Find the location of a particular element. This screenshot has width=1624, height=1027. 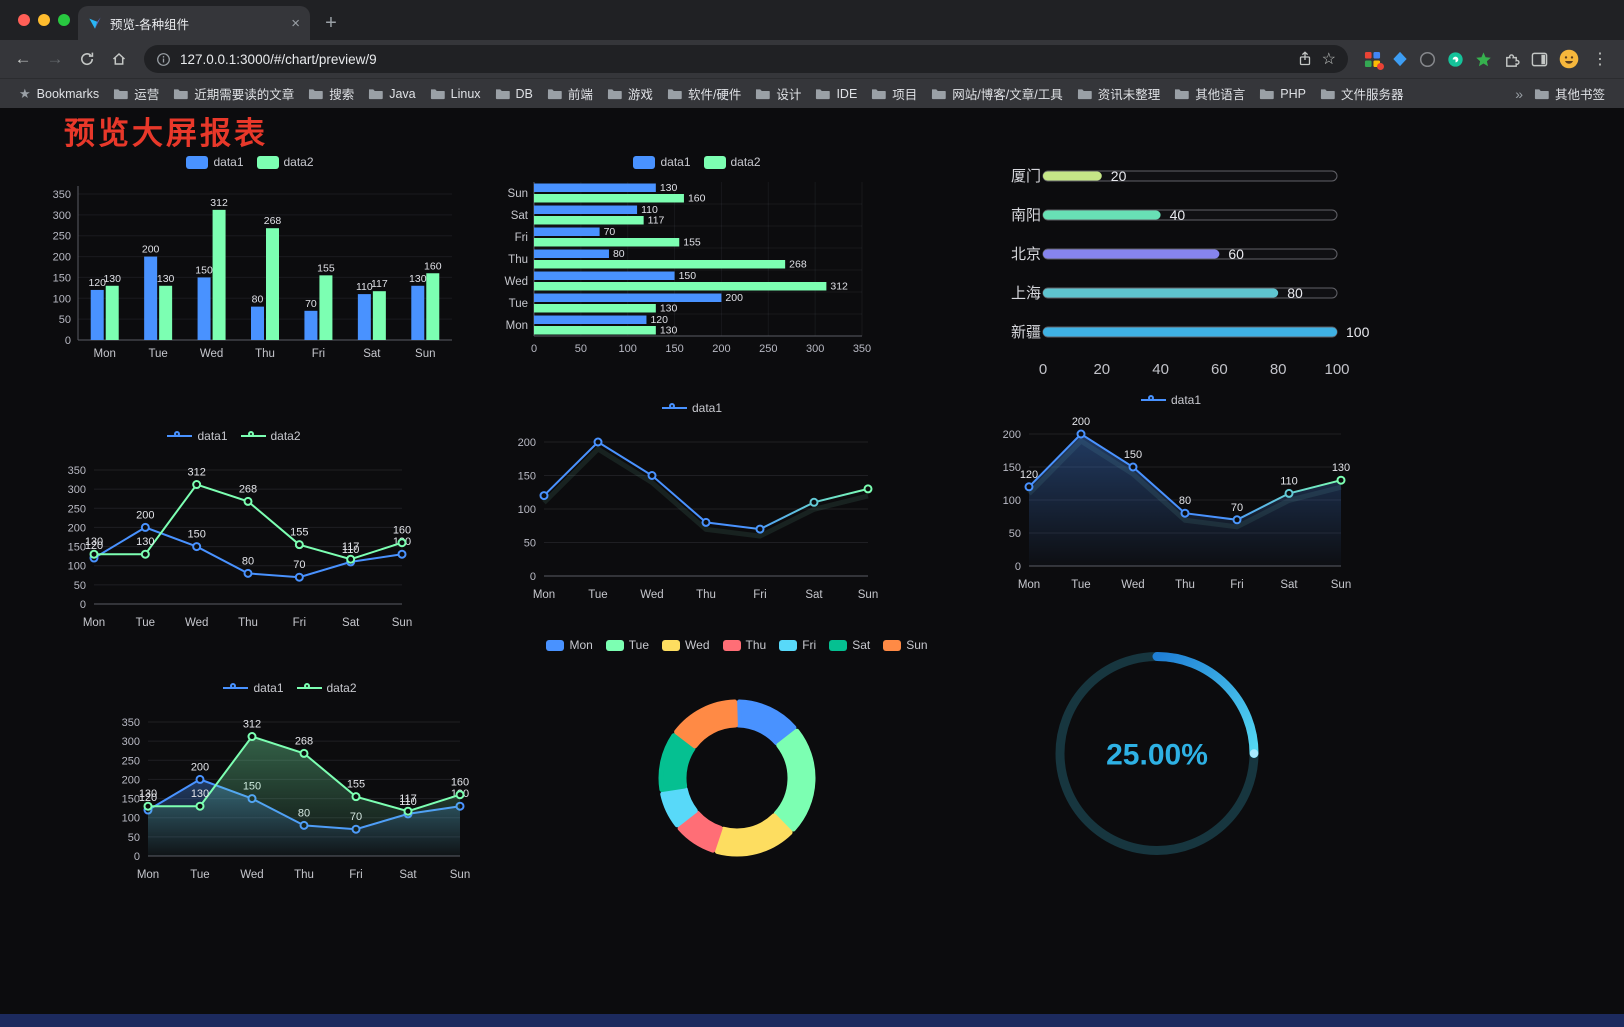

bookmark-folder: 文件服务器 is located at coordinates (1362, 93).